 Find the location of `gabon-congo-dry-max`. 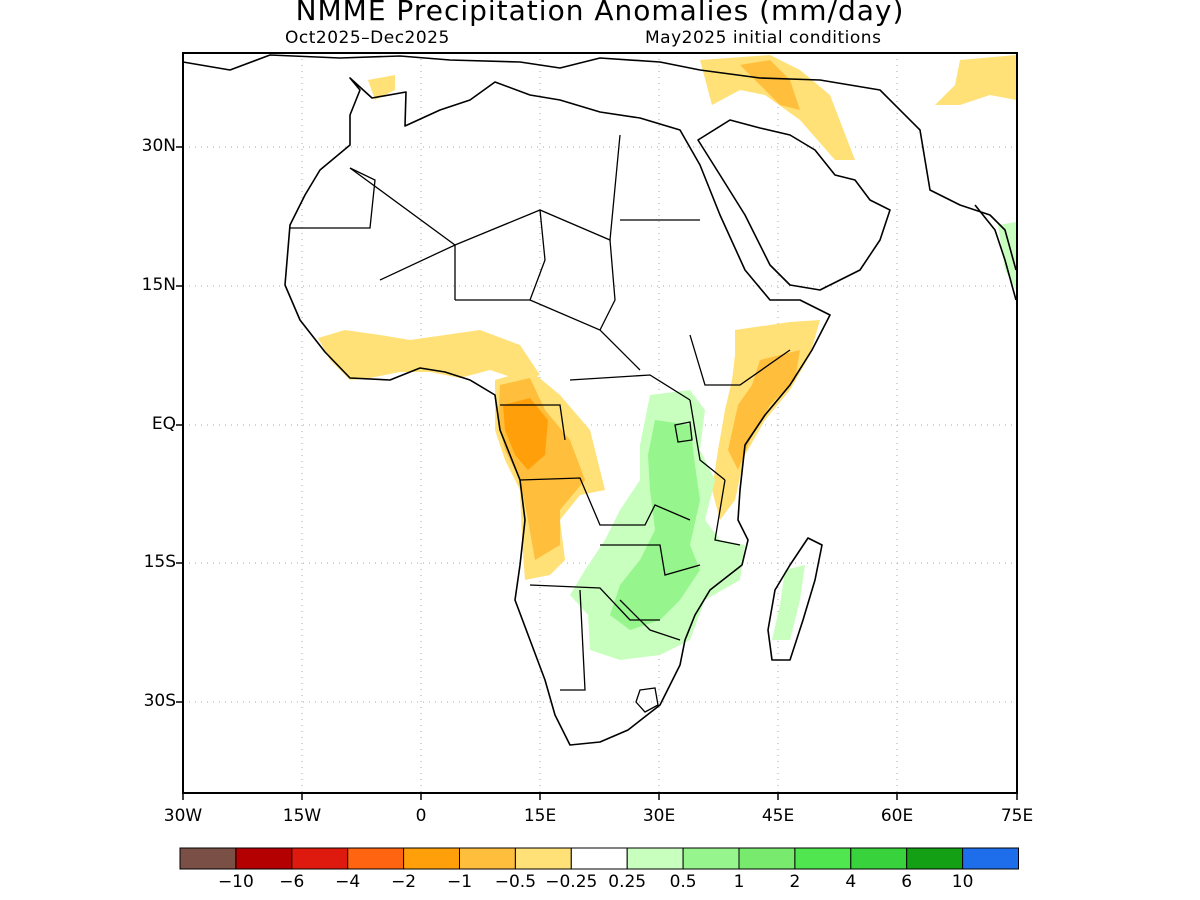

gabon-congo-dry-max is located at coordinates (525, 434).